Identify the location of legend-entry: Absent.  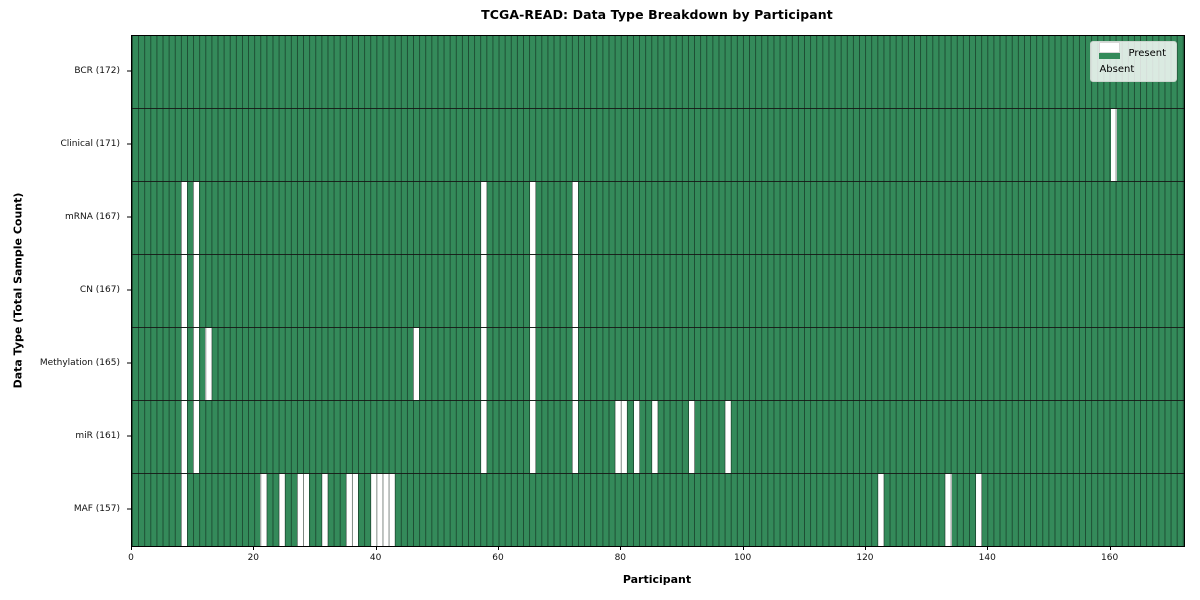
(1132, 58).